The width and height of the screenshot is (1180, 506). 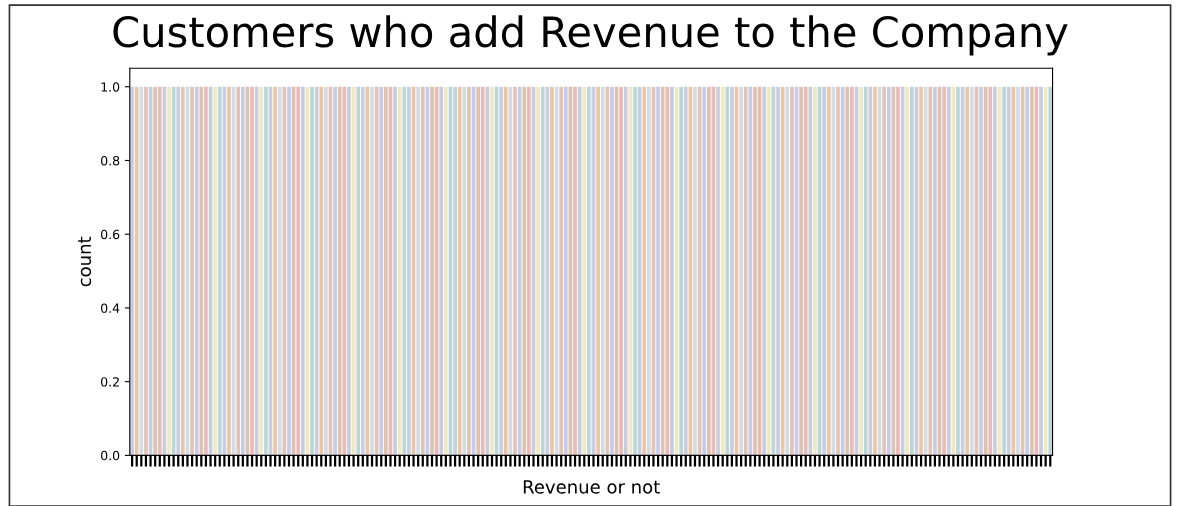 What do you see at coordinates (110, 160) in the screenshot?
I see `y-tick-label: 0.8` at bounding box center [110, 160].